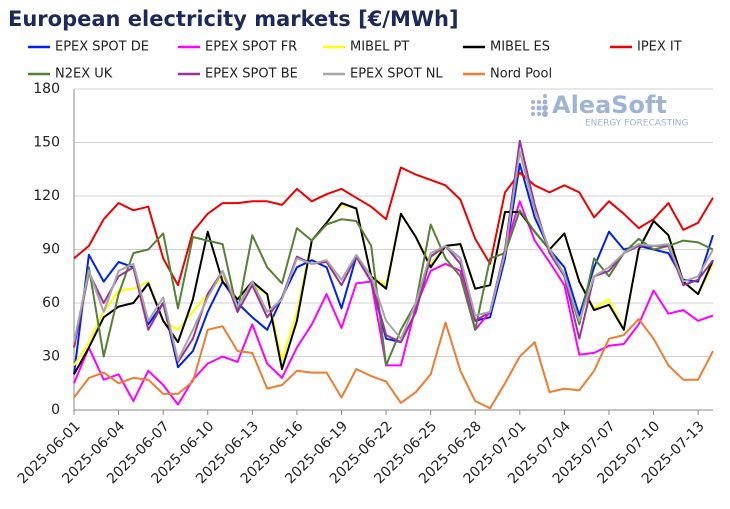 The image size is (730, 509). I want to click on watermark-icon, so click(539, 105).